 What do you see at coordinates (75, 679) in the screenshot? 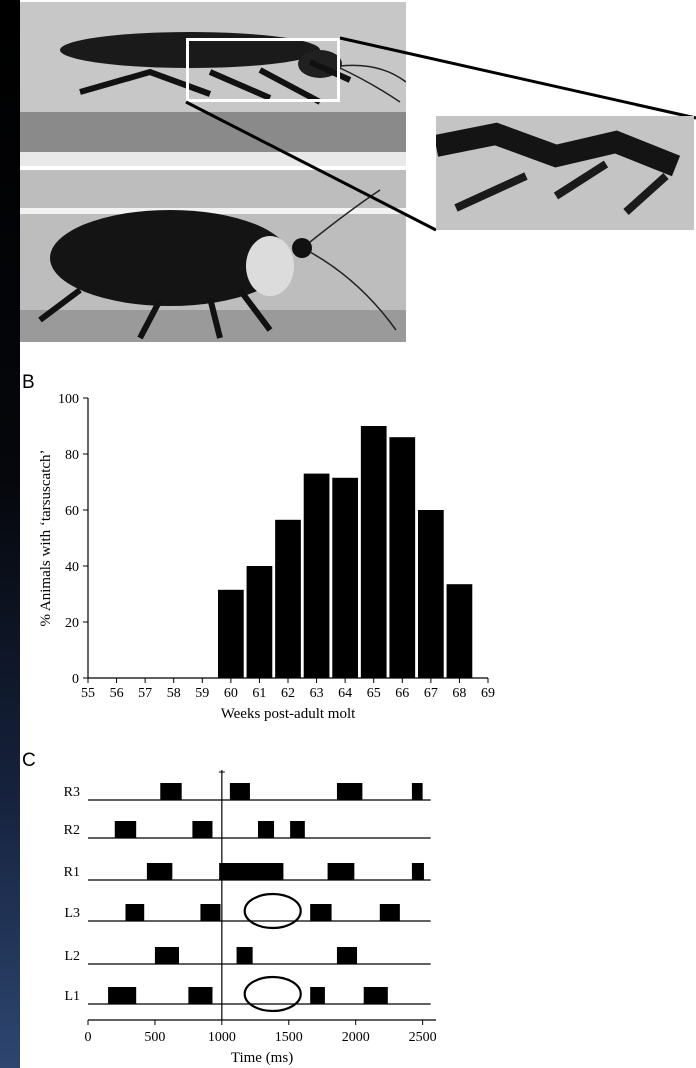
I see `y-tick-label: 0` at bounding box center [75, 679].